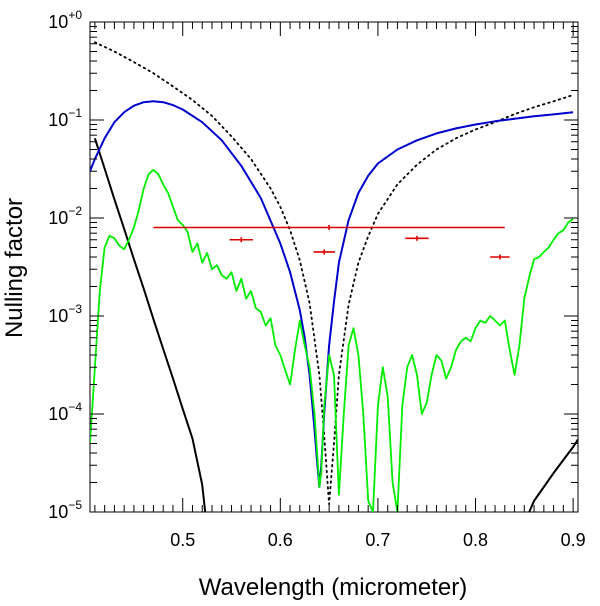  Describe the element at coordinates (333, 587) in the screenshot. I see `x-axis-label: Wavelength (micrometer)` at that location.